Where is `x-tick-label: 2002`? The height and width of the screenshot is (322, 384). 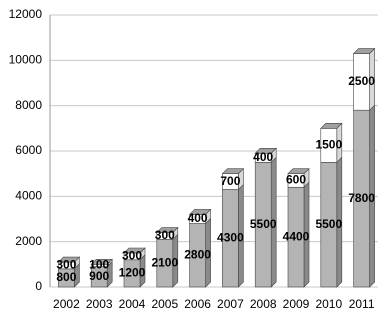 x-tick-label: 2002 is located at coordinates (66, 304).